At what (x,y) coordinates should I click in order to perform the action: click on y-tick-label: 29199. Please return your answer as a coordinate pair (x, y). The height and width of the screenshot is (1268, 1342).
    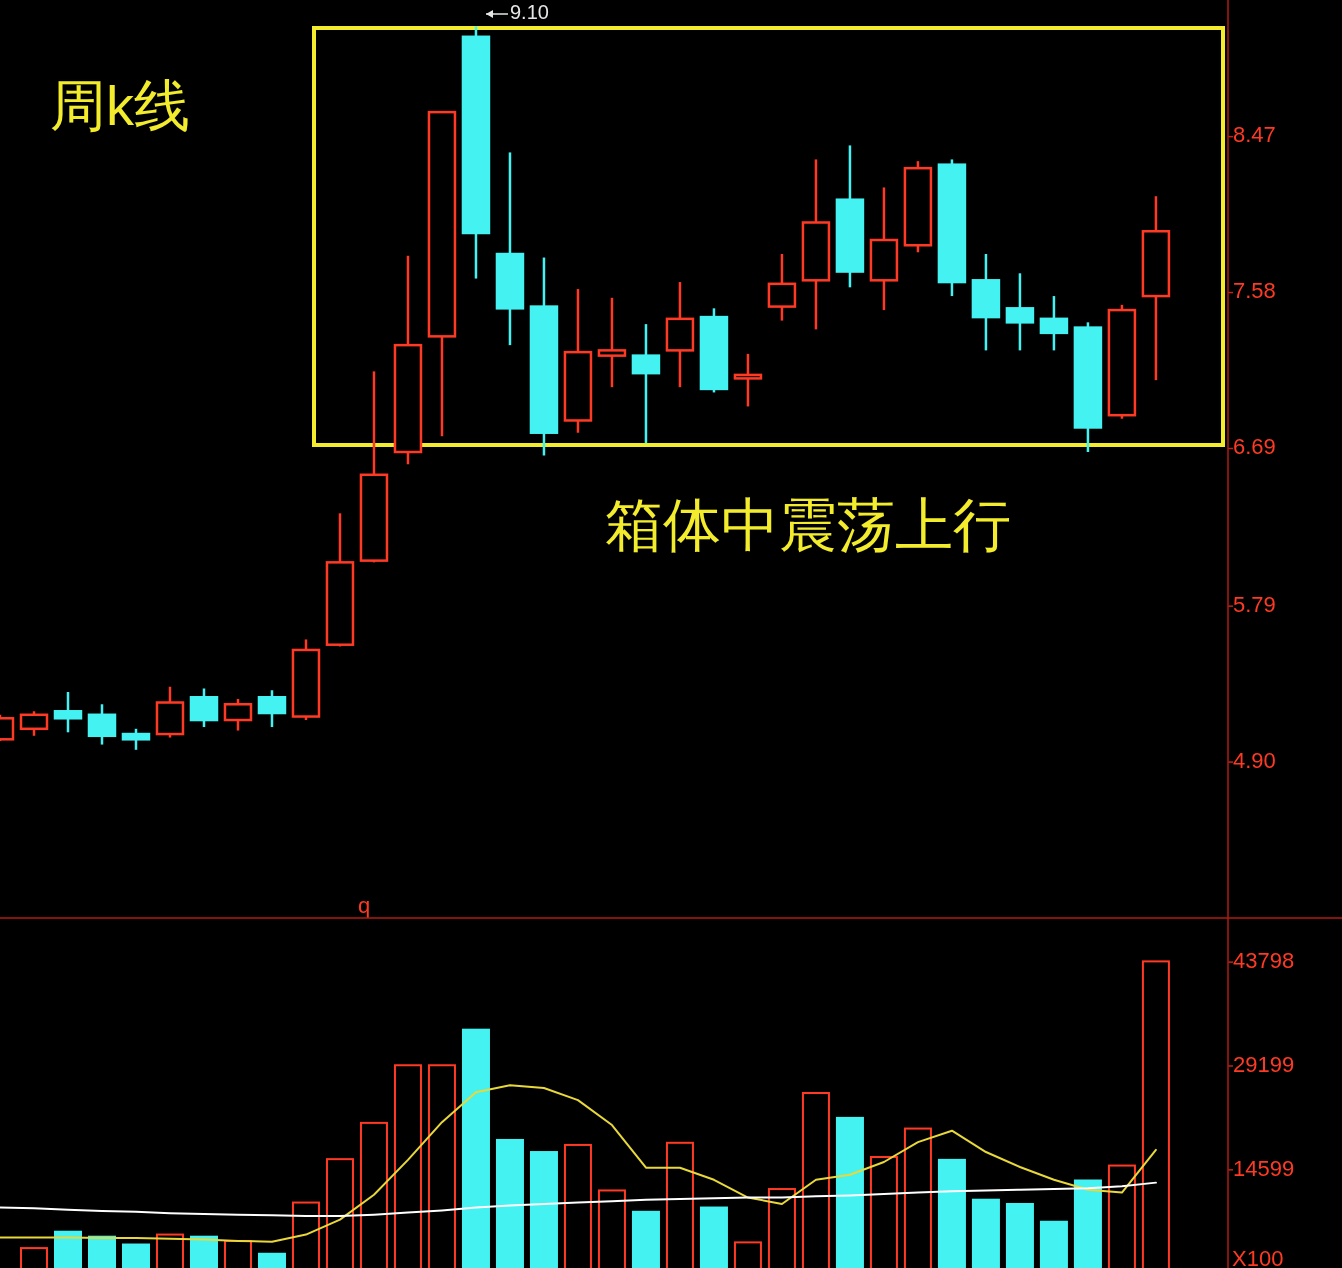
    Looking at the image, I should click on (1264, 1064).